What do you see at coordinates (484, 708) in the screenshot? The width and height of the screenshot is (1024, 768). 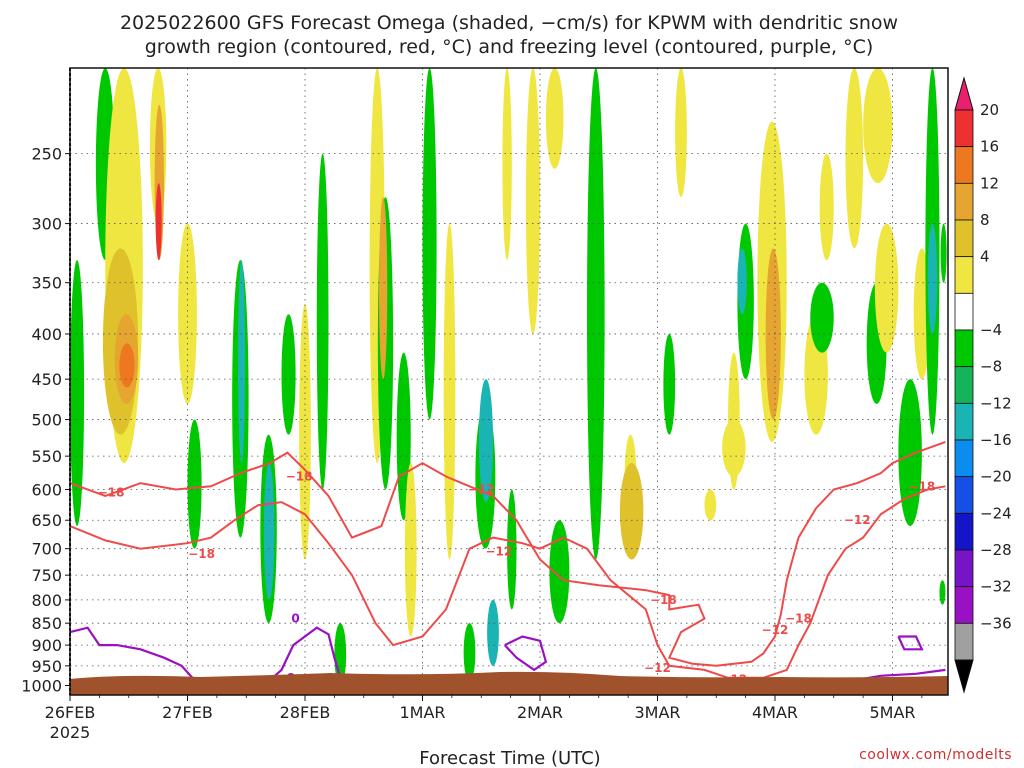 I see `time-axis: 26FEB 27FEB 28FEB 1MAR 2MAR 3MAR 4MAR 5MAR` at bounding box center [484, 708].